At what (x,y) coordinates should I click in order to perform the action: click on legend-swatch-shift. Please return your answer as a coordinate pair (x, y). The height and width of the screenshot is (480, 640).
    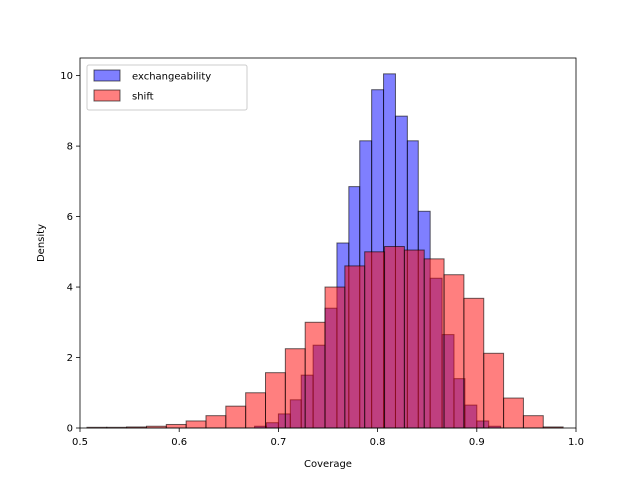
    Looking at the image, I should click on (107, 95).